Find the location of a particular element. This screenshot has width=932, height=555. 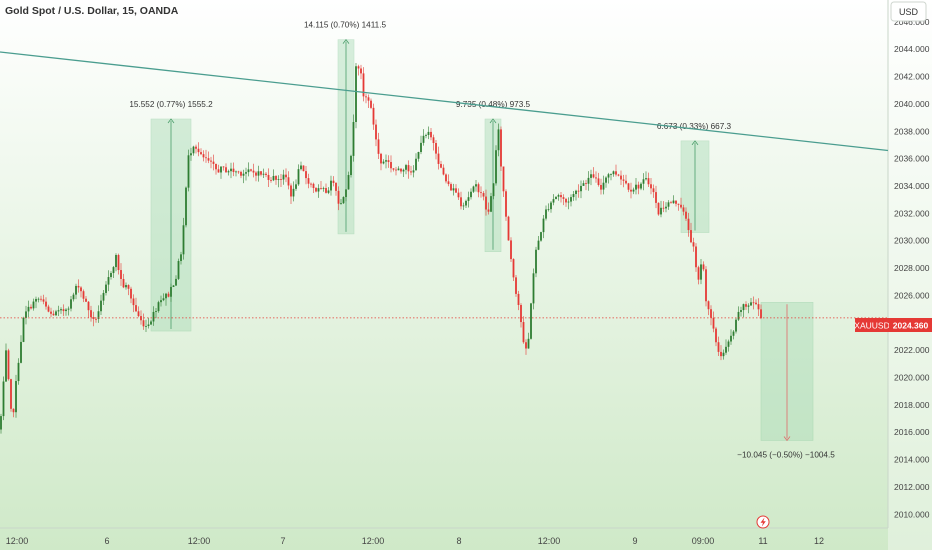

price-tick-label: 2010.000 is located at coordinates (912, 514).